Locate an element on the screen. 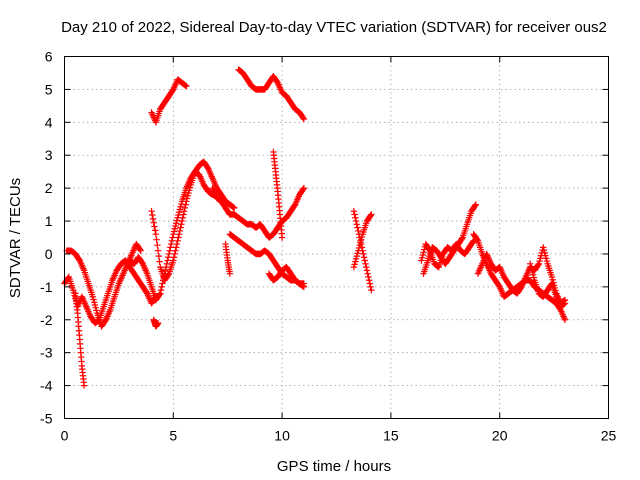 This screenshot has width=640, height=480. series-track-k is located at coordinates (278, 194).